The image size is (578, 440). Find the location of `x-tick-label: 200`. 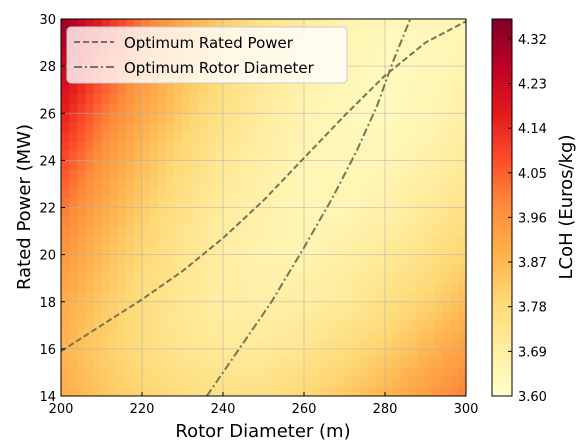

x-tick-label: 200 is located at coordinates (61, 409).